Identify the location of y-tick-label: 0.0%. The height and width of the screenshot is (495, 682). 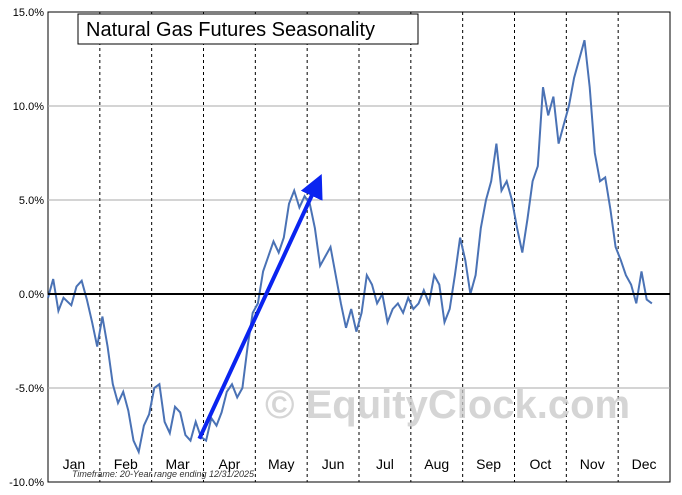
(31, 295).